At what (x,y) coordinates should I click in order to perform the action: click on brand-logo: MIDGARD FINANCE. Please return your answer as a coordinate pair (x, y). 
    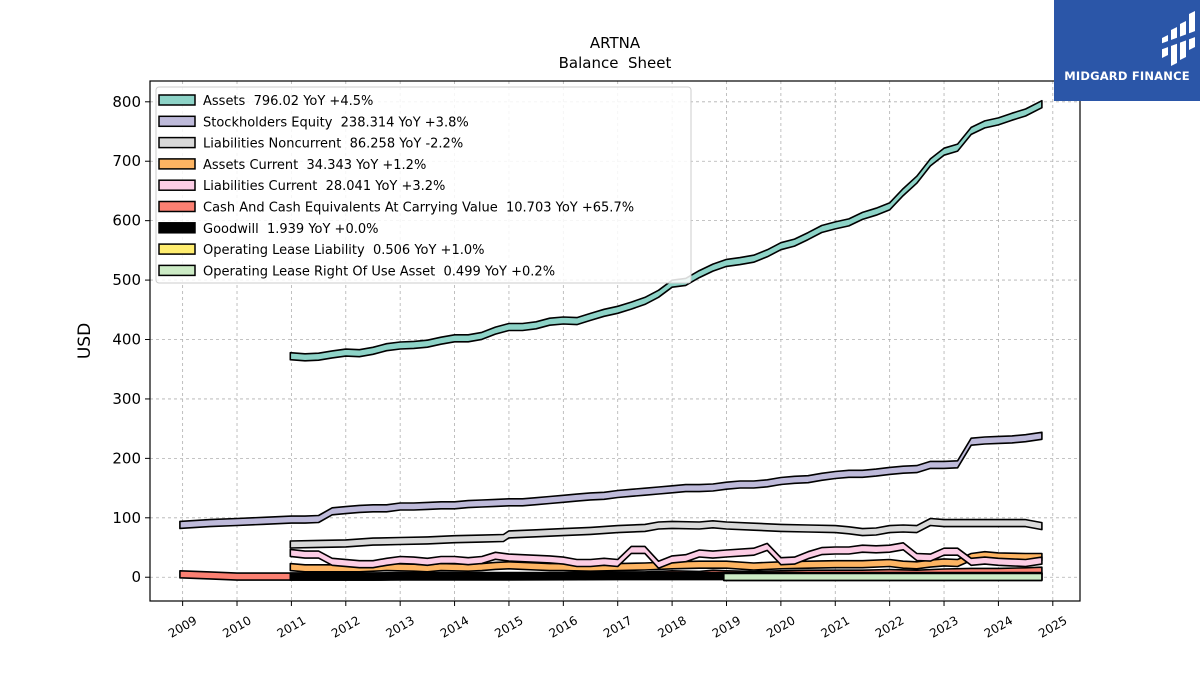
    Looking at the image, I should click on (1127, 50).